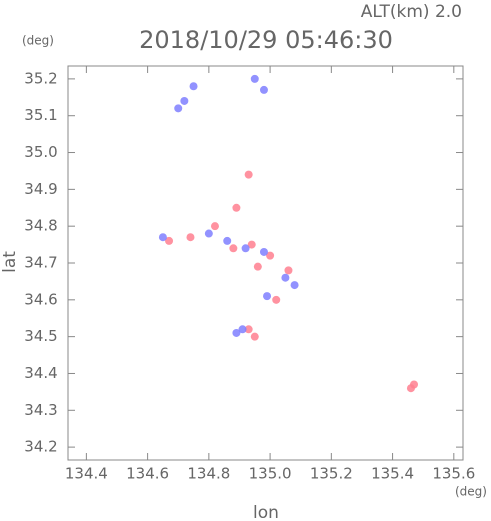 This screenshot has width=491, height=521. I want to click on x-tick-label: 135.6, so click(453, 474).